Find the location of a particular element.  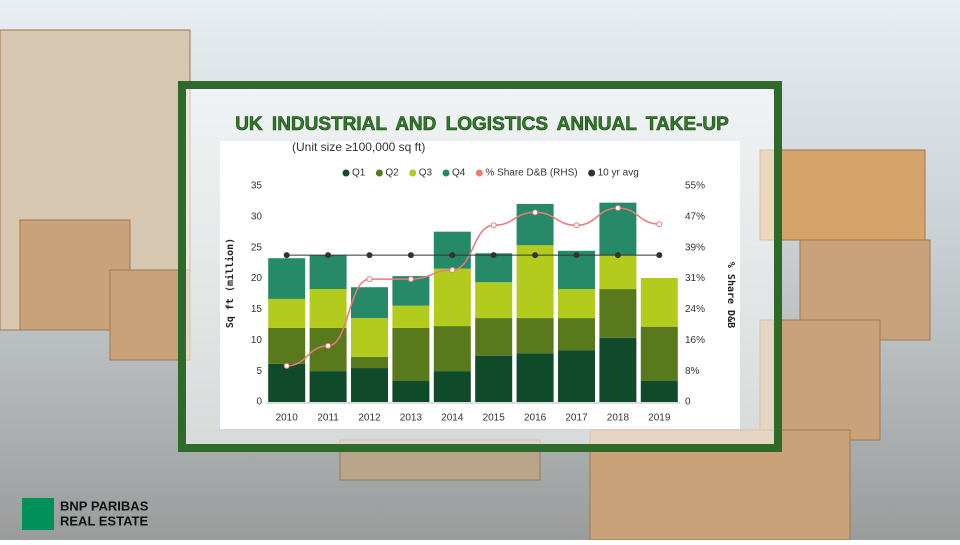

x-tick-label: 2012 is located at coordinates (369, 418).